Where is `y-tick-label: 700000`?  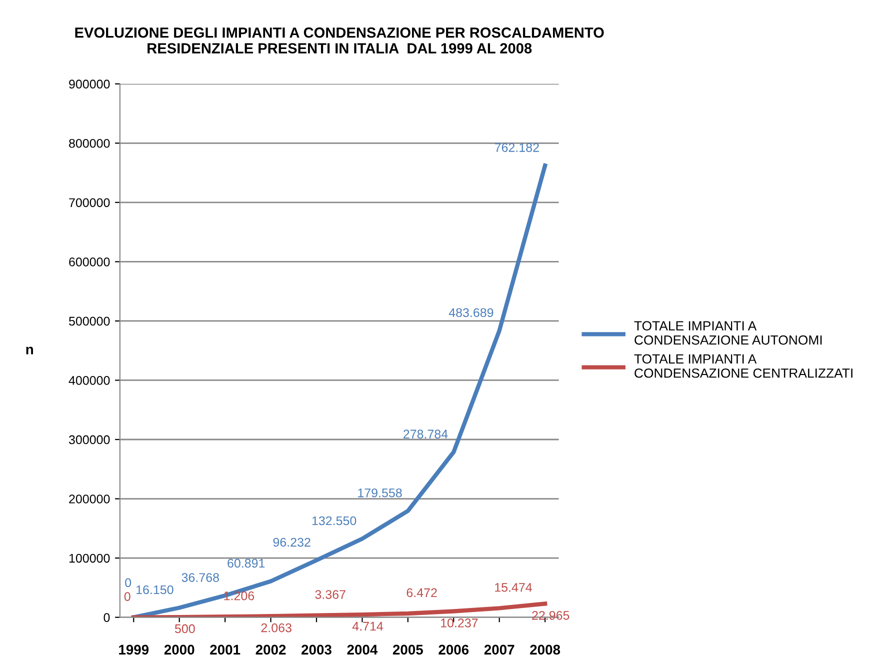 y-tick-label: 700000 is located at coordinates (89, 203).